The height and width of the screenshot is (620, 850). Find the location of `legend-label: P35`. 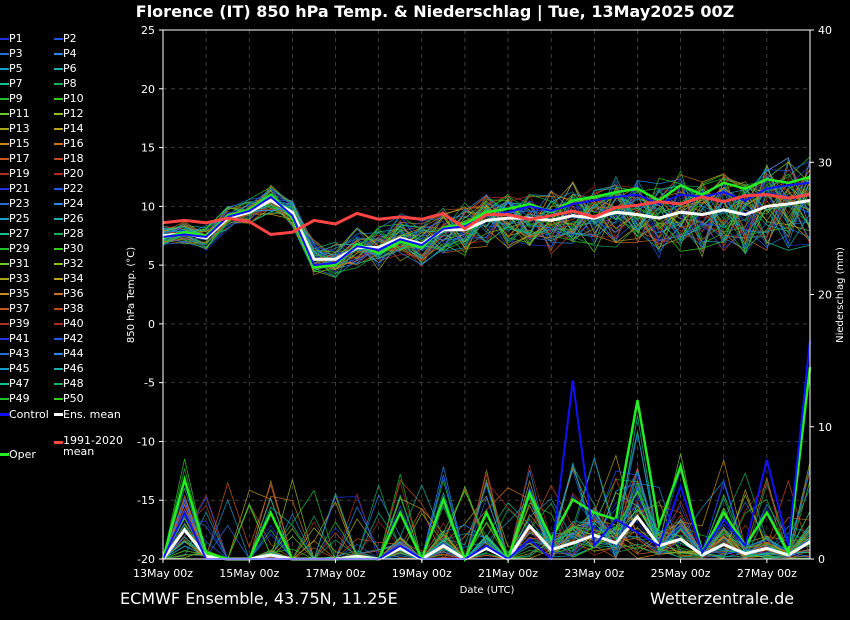

legend-label: P35 is located at coordinates (19, 293).